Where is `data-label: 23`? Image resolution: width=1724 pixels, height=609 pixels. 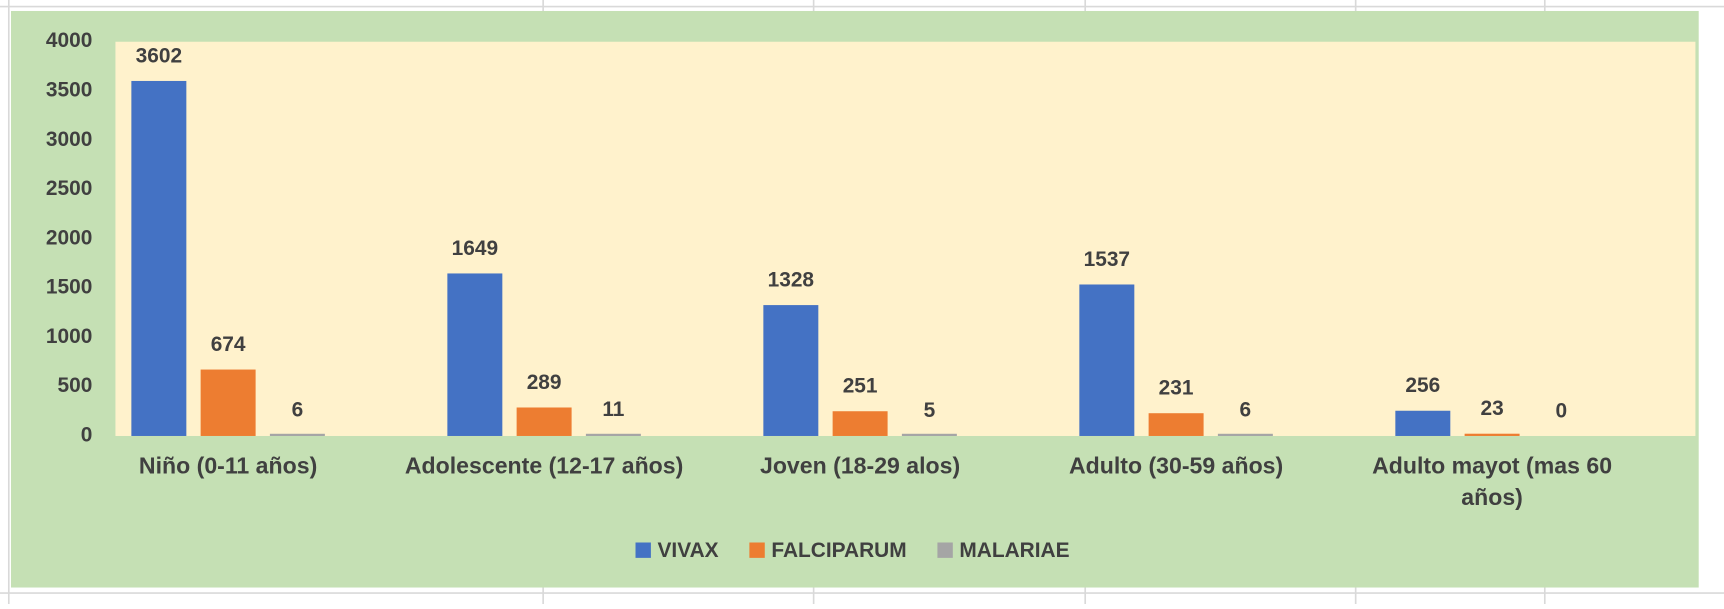 data-label: 23 is located at coordinates (1491, 408).